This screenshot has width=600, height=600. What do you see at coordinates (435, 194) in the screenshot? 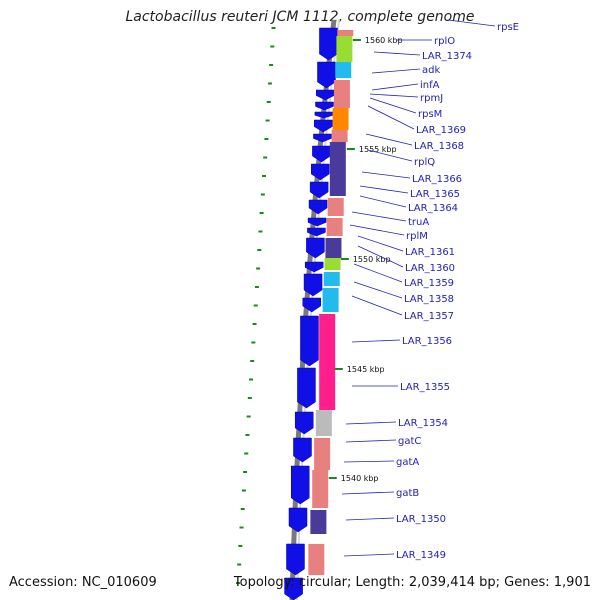
I see `gene-label: LAR_1365` at bounding box center [435, 194].